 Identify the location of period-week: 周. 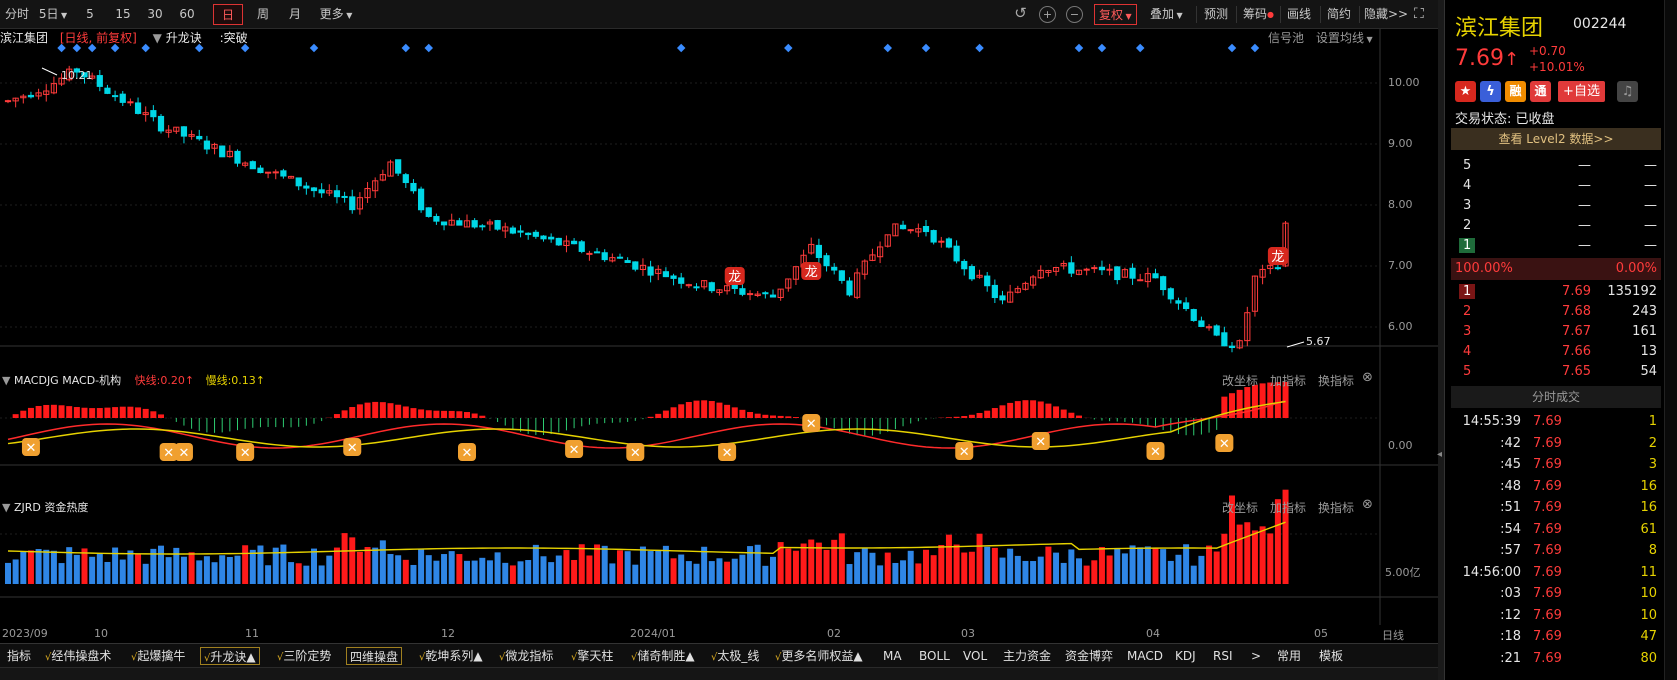
(262, 14).